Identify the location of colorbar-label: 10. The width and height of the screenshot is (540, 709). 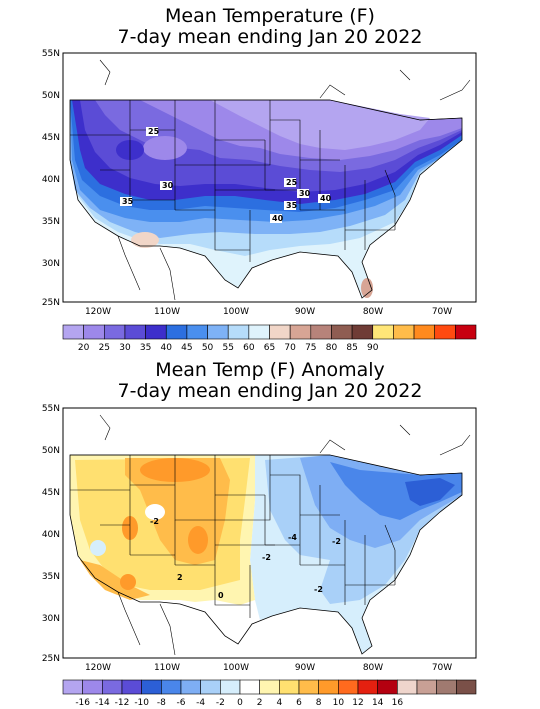
(339, 703).